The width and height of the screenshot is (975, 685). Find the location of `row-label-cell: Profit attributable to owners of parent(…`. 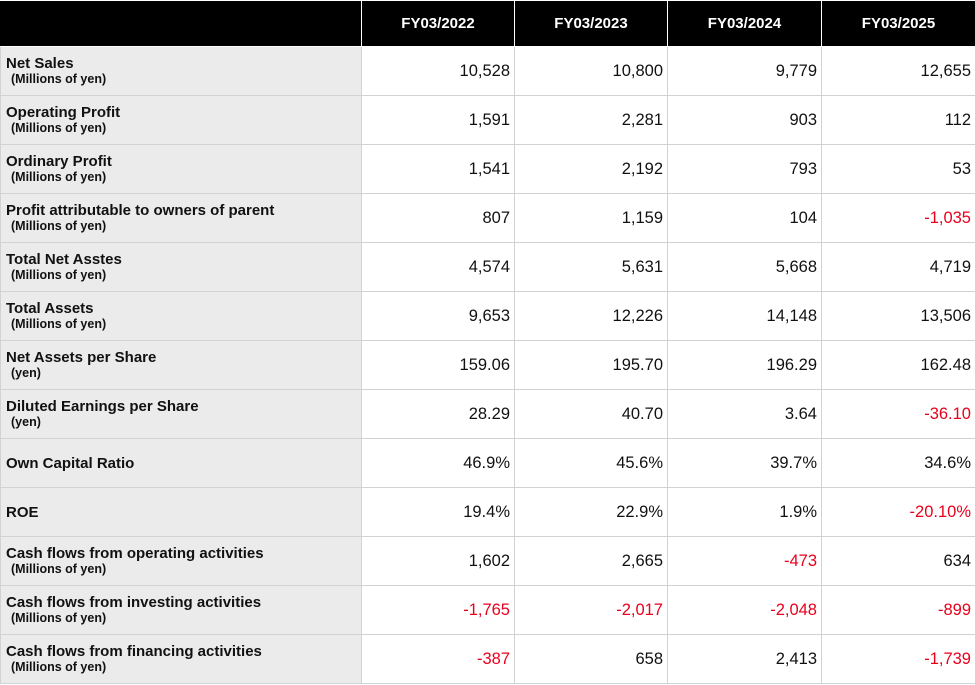

row-label-cell: Profit attributable to owners of parent(… is located at coordinates (181, 218).